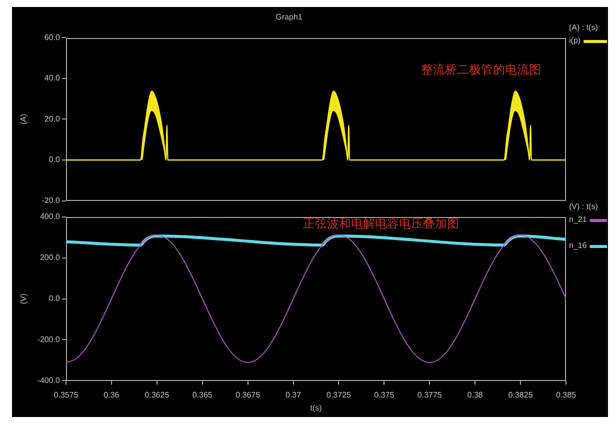 Image resolution: width=615 pixels, height=427 pixels. What do you see at coordinates (429, 395) in the screenshot?
I see `x-tick-label: 0.3775` at bounding box center [429, 395].